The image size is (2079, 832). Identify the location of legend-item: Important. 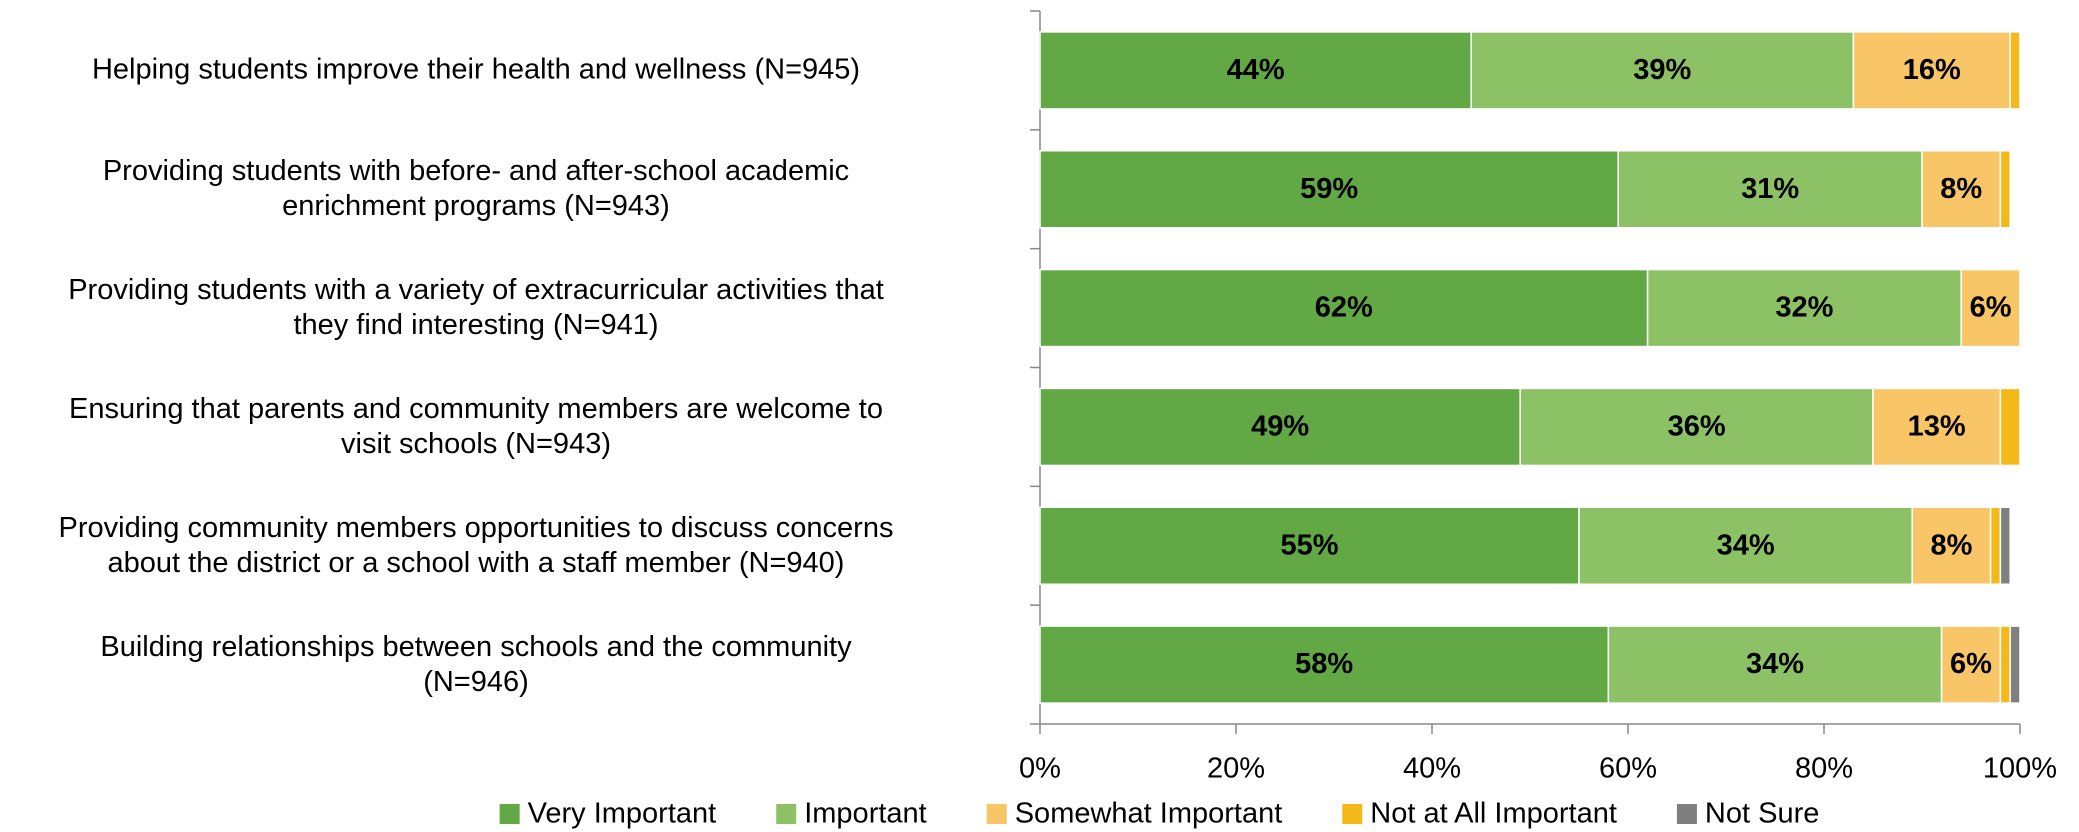
(851, 814).